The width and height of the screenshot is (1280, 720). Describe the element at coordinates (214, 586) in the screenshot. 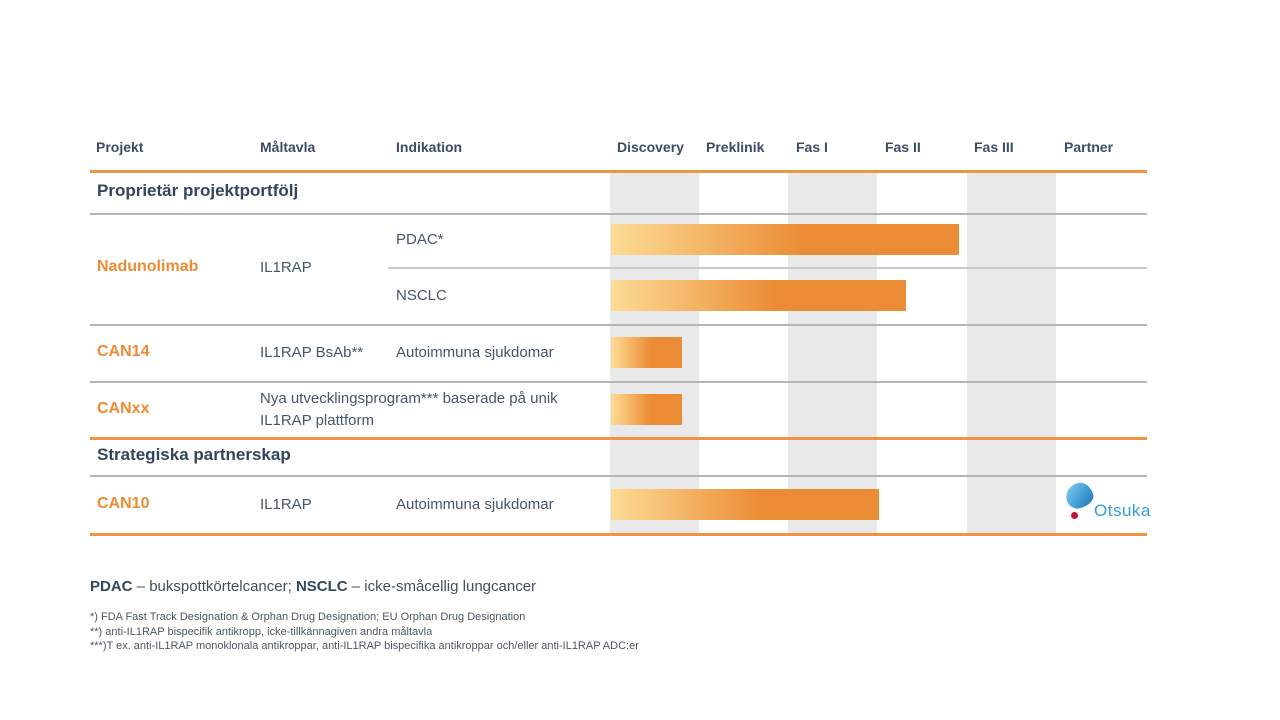

I see `abbr-def-pdac: – bukspottkörtelcancer;` at that location.